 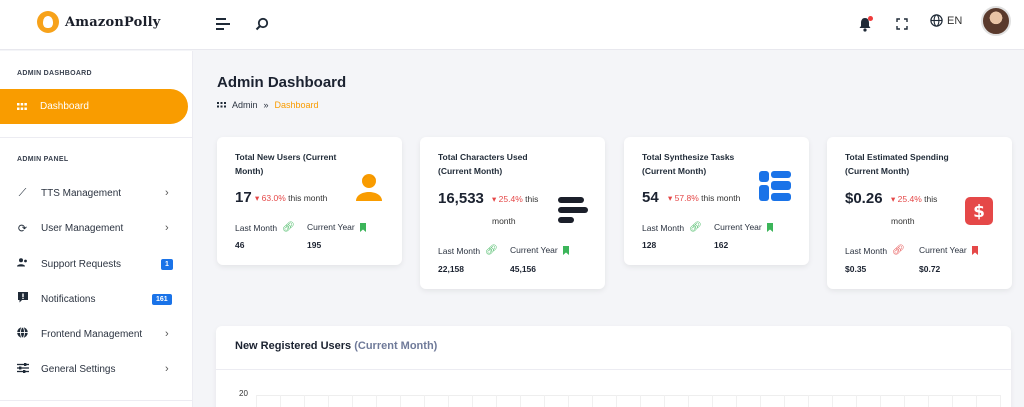 What do you see at coordinates (650, 197) in the screenshot?
I see `card-value: 54` at bounding box center [650, 197].